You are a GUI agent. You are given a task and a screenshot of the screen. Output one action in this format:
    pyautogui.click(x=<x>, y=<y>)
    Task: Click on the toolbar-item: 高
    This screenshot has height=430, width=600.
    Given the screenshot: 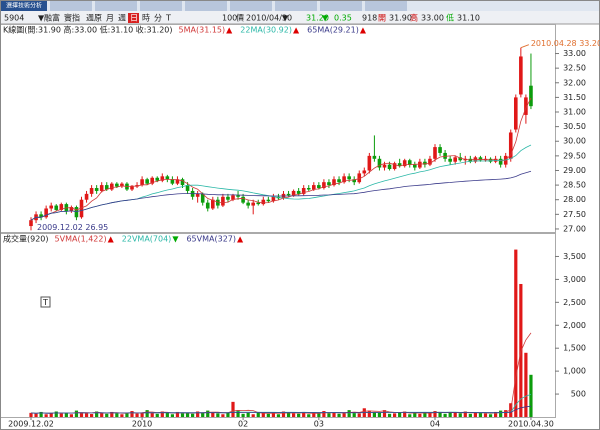 What is the action you would take?
    pyautogui.click(x=414, y=18)
    